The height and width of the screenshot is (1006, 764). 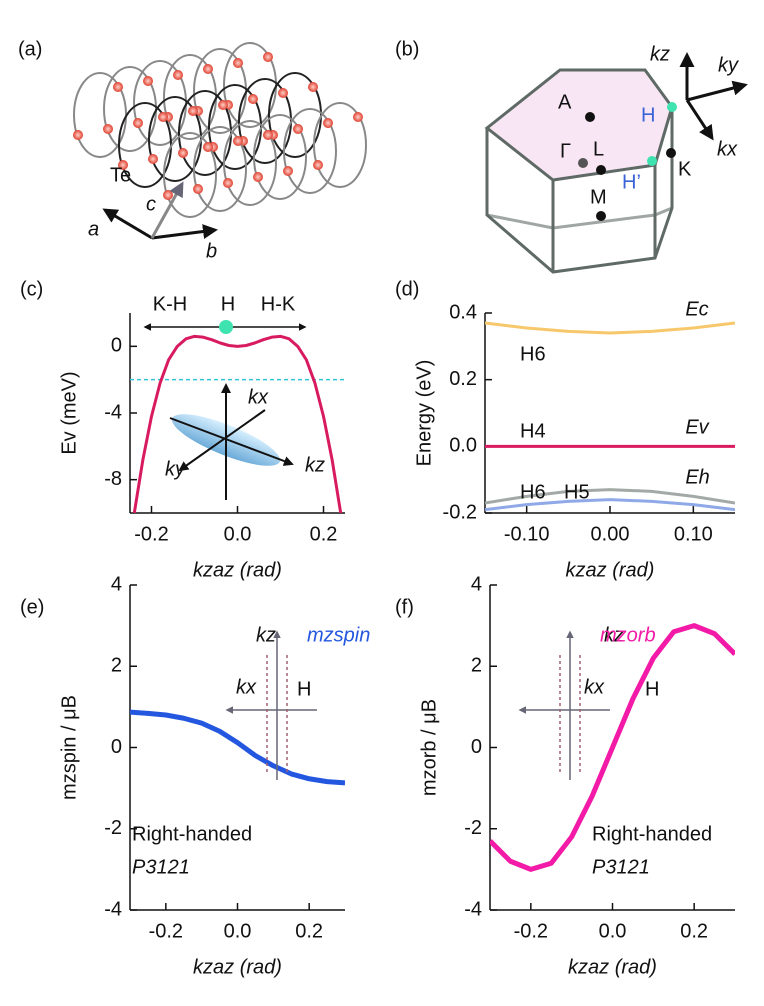 What do you see at coordinates (93, 229) in the screenshot?
I see `axis-label: a` at bounding box center [93, 229].